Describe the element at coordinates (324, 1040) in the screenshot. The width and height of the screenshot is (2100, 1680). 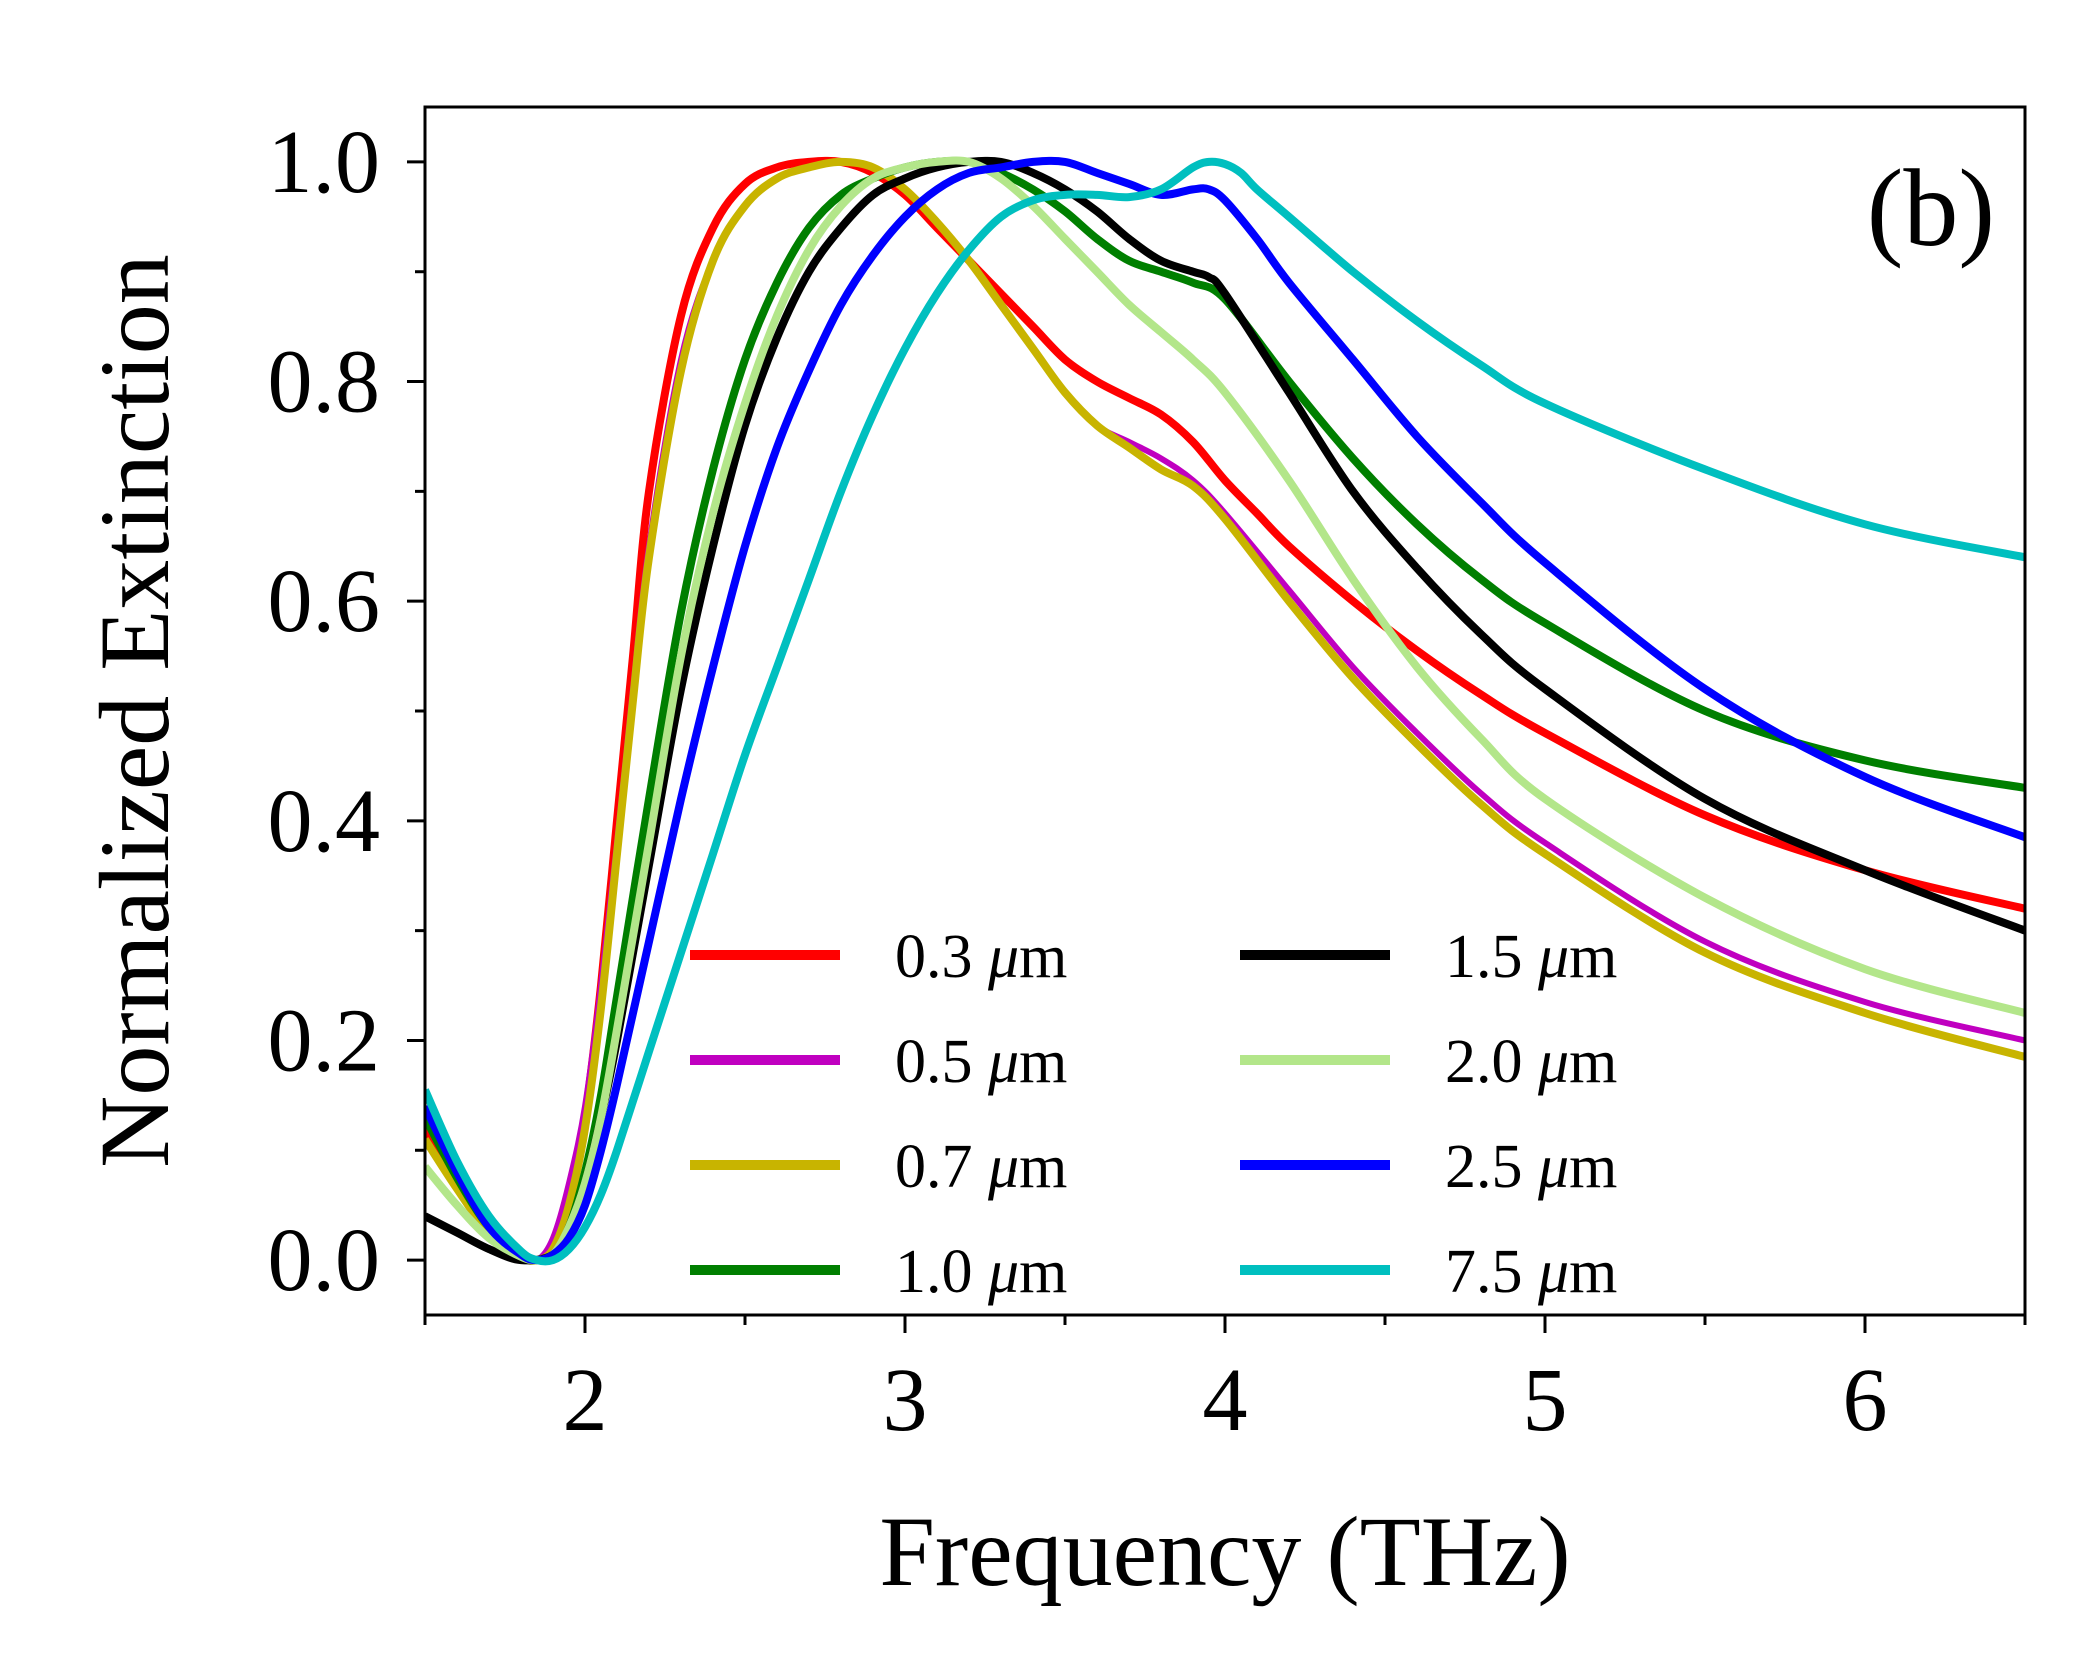
I see `y-tick-label: 0.2` at that location.